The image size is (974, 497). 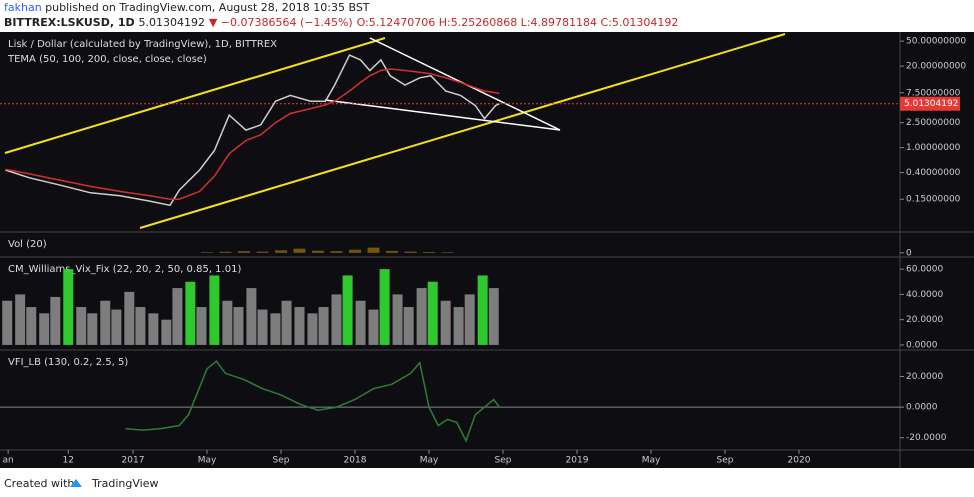 I want to click on y-tick-label: 1.00000000, so click(x=933, y=148).